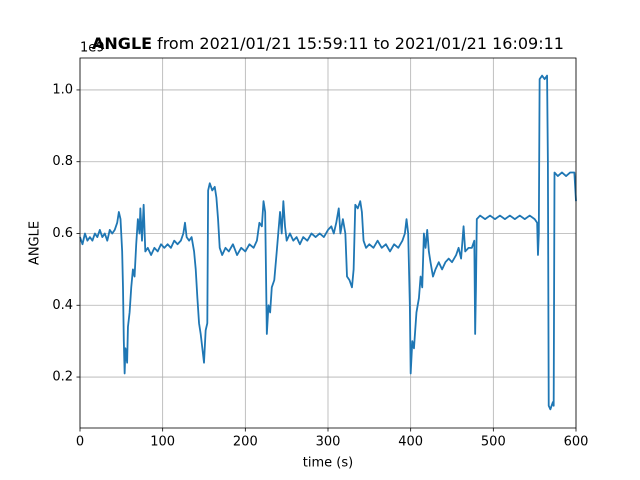 The width and height of the screenshot is (640, 480). Describe the element at coordinates (62, 305) in the screenshot. I see `y-tick-label: 0.4` at that location.